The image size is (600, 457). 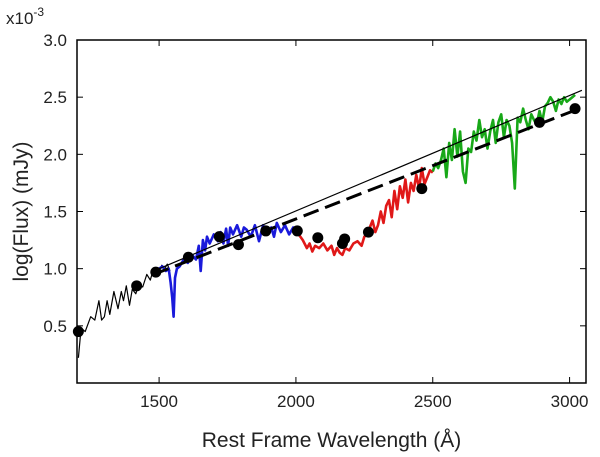 I want to click on y-tick-label: 0.5, so click(x=55, y=326).